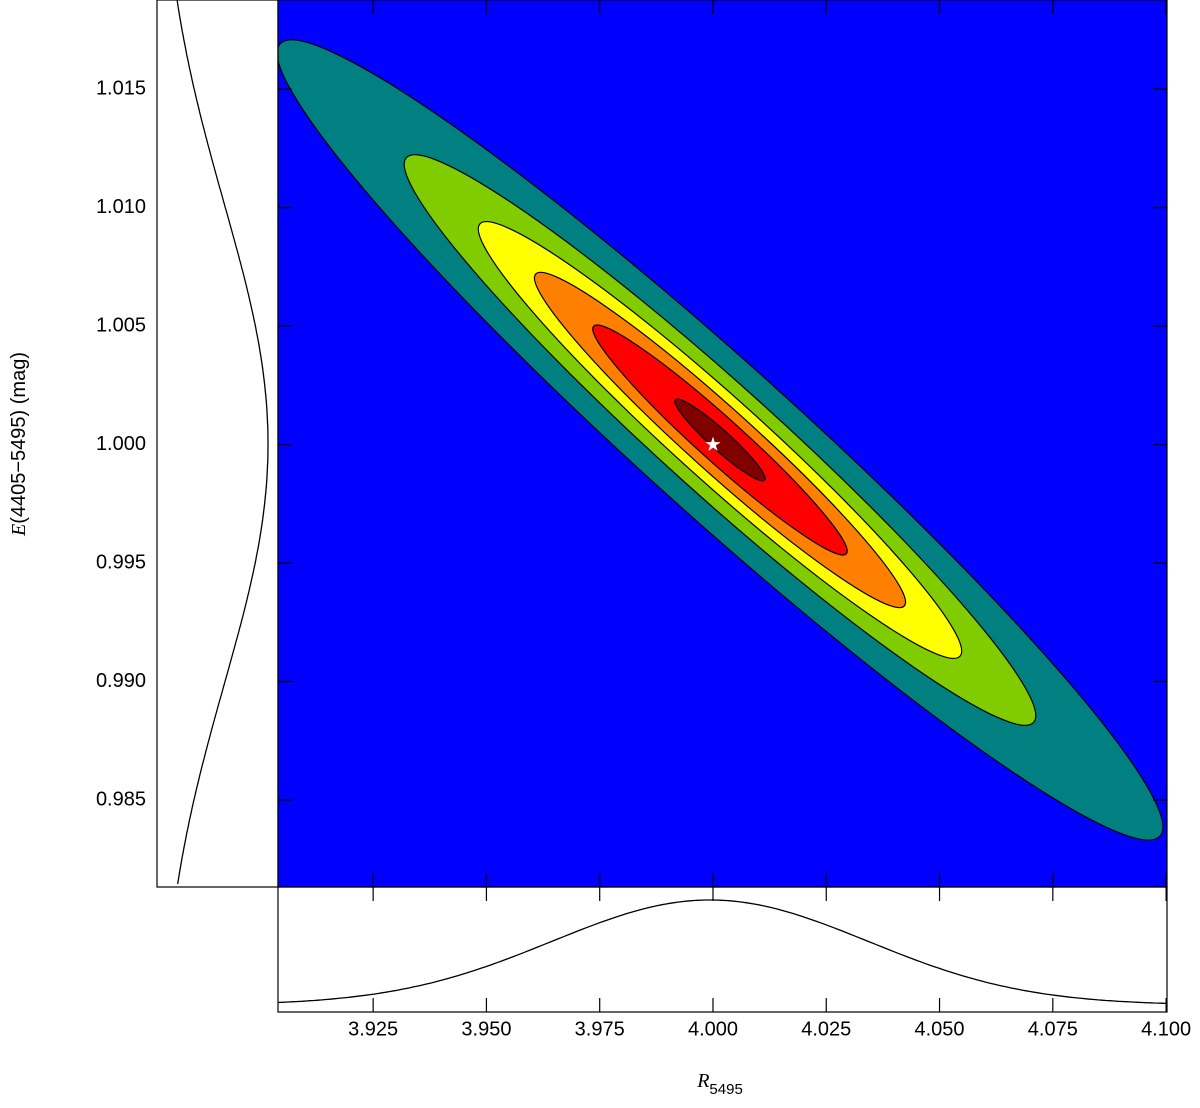 This screenshot has width=1200, height=1108. I want to click on left-marginal-frame, so click(217, 444).